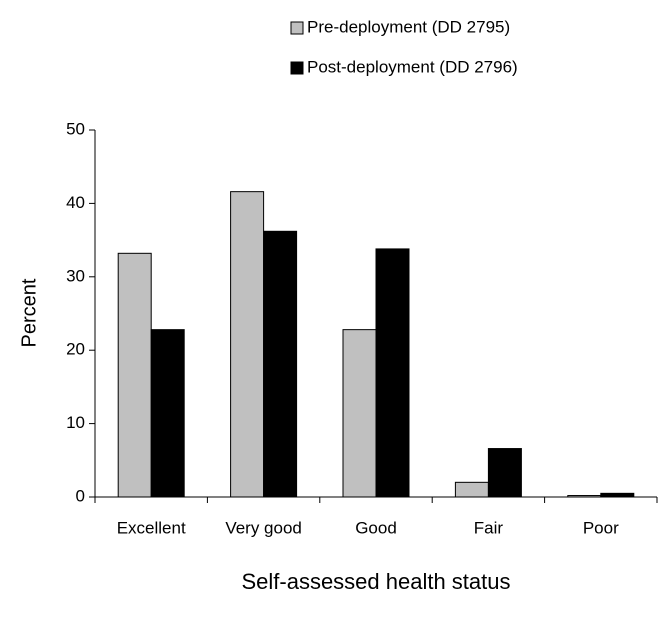 The height and width of the screenshot is (626, 662). I want to click on x-axis-label: Self-assessed health status, so click(375, 581).